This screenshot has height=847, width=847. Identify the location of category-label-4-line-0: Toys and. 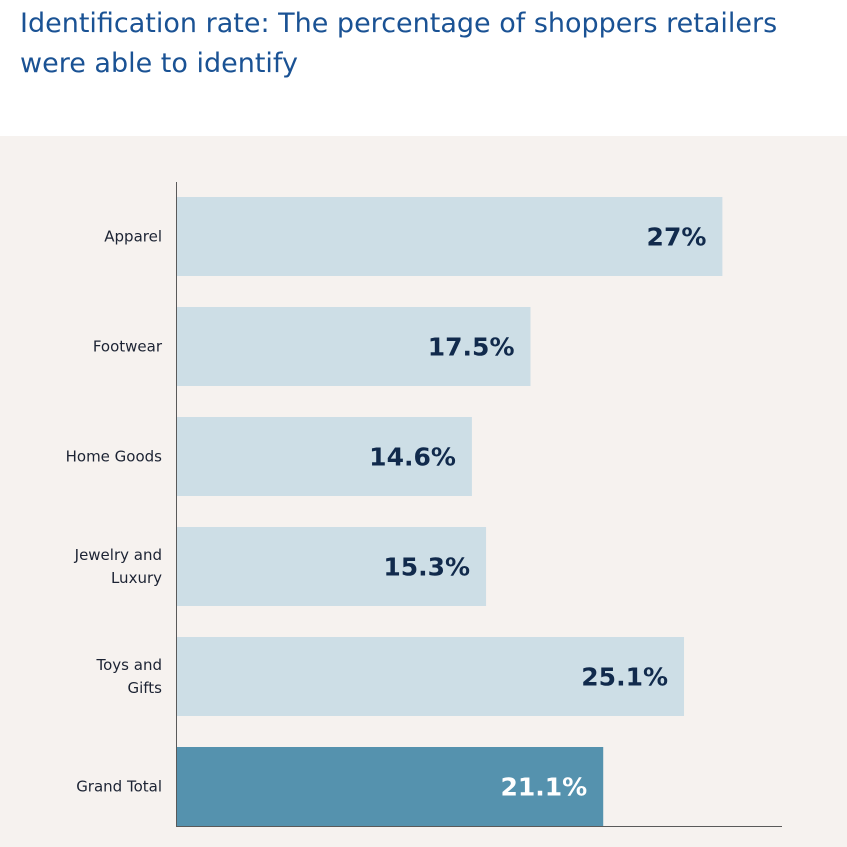
(129, 665).